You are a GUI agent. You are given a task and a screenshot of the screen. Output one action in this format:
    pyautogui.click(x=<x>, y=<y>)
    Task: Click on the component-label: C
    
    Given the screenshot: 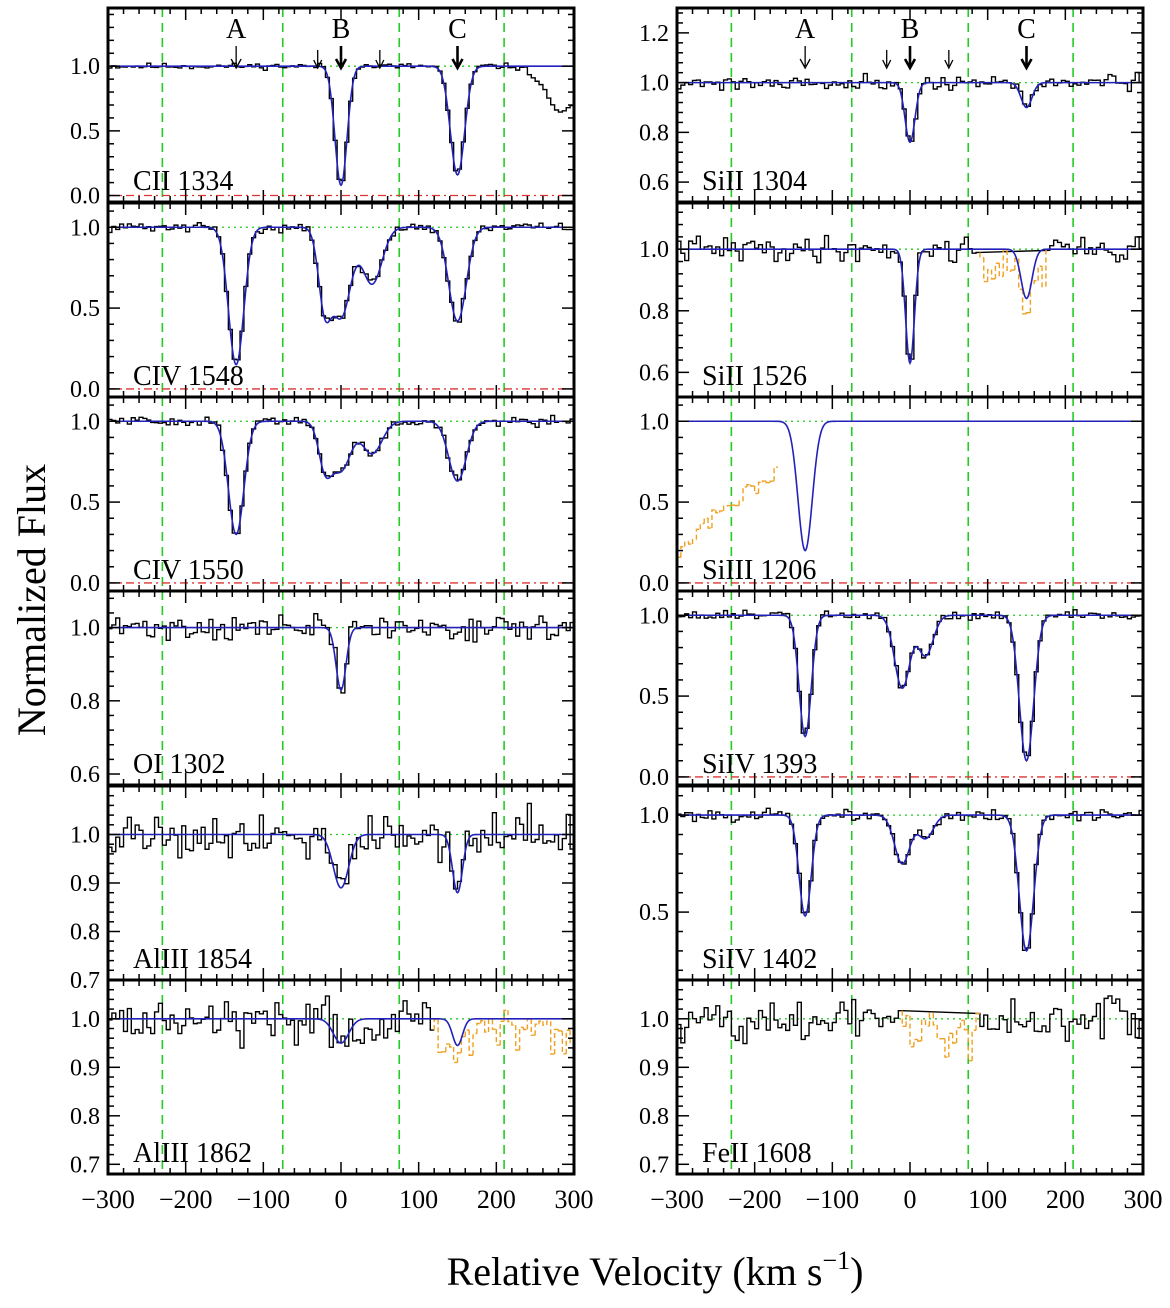 What is the action you would take?
    pyautogui.click(x=1026, y=29)
    